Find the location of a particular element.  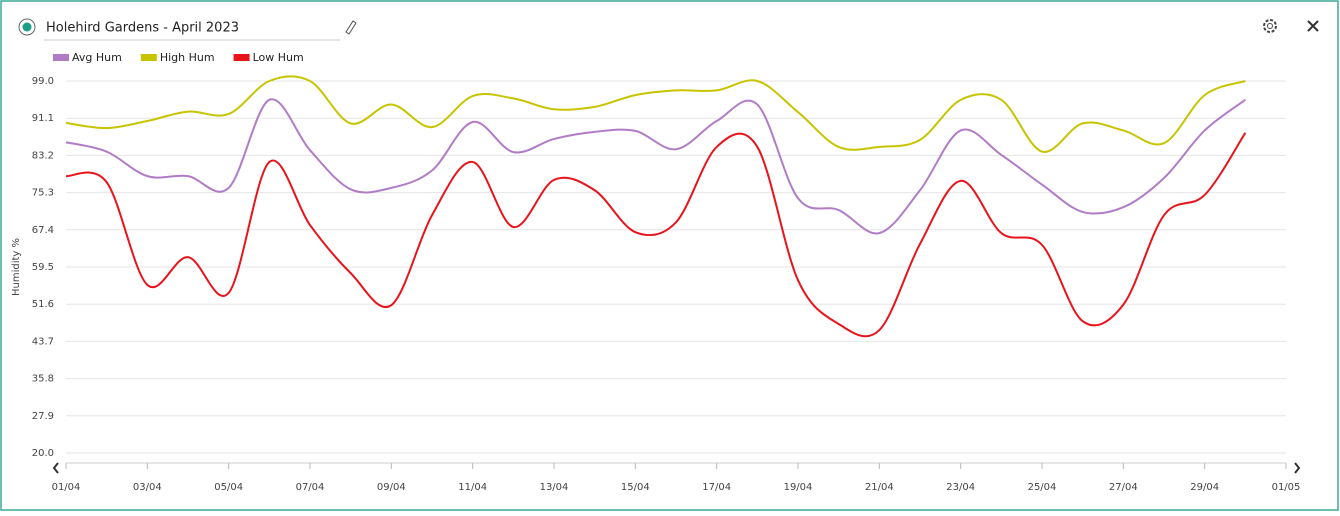

x-tick-label: 05/04 is located at coordinates (228, 487).